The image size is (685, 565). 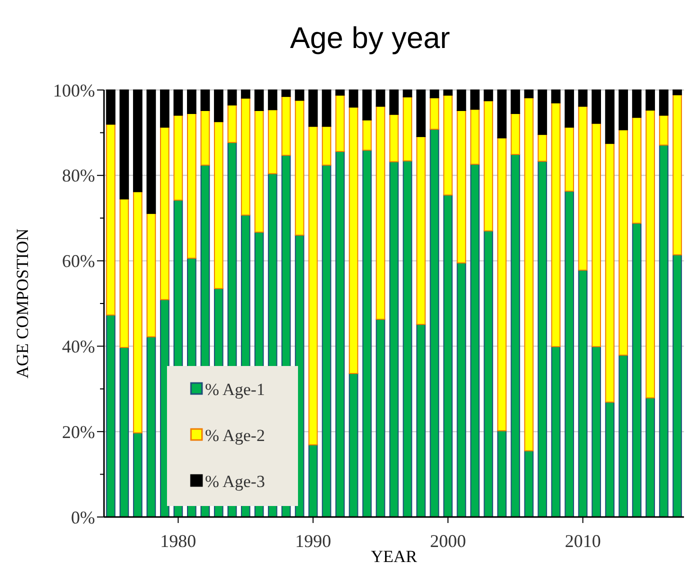 What do you see at coordinates (235, 481) in the screenshot?
I see `legend-label: % Age-3` at bounding box center [235, 481].